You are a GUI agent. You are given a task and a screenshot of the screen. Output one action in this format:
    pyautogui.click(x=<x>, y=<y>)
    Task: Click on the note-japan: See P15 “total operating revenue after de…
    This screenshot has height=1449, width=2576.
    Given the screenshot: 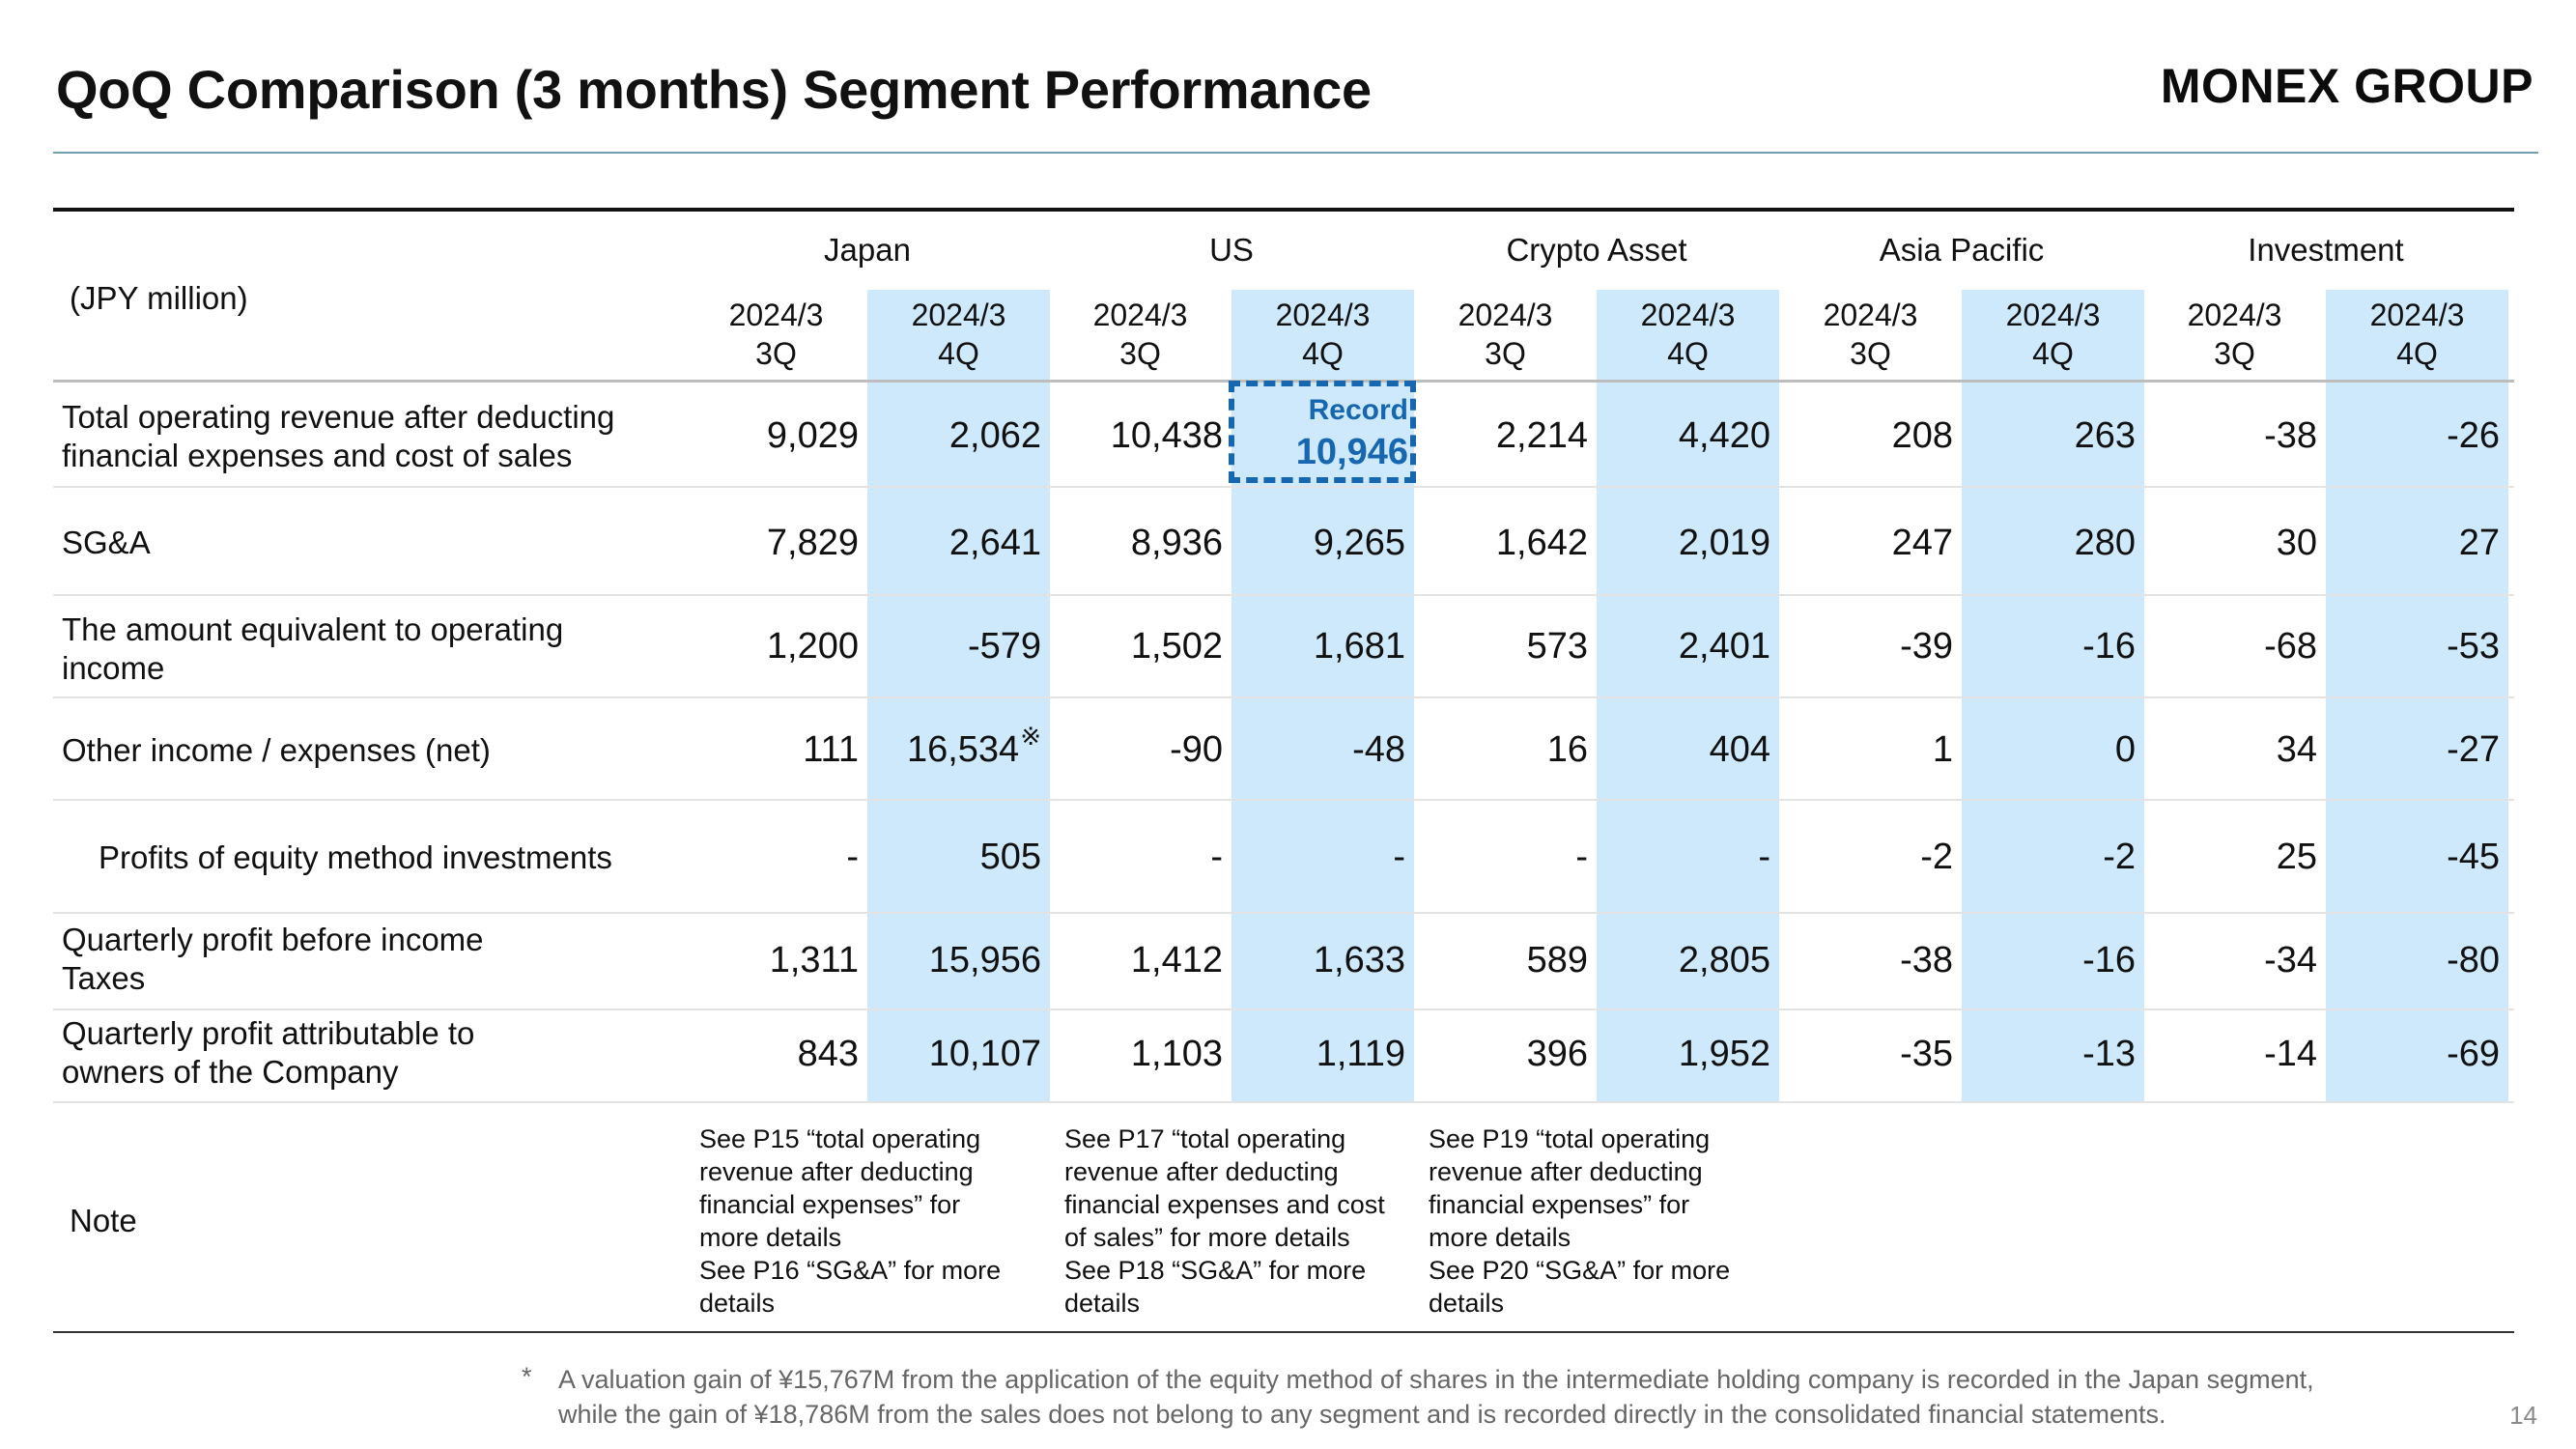 What is the action you would take?
    pyautogui.click(x=850, y=1221)
    